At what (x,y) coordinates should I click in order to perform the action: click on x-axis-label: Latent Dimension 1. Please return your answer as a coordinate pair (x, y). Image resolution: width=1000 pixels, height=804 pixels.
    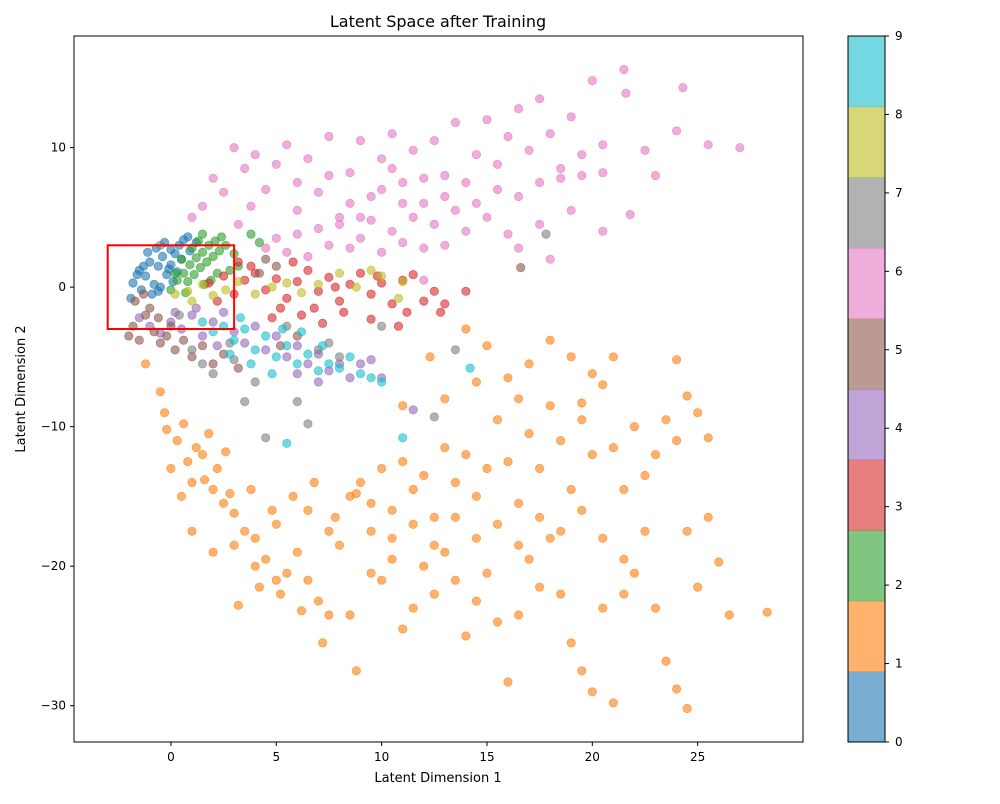
    Looking at the image, I should click on (437, 778).